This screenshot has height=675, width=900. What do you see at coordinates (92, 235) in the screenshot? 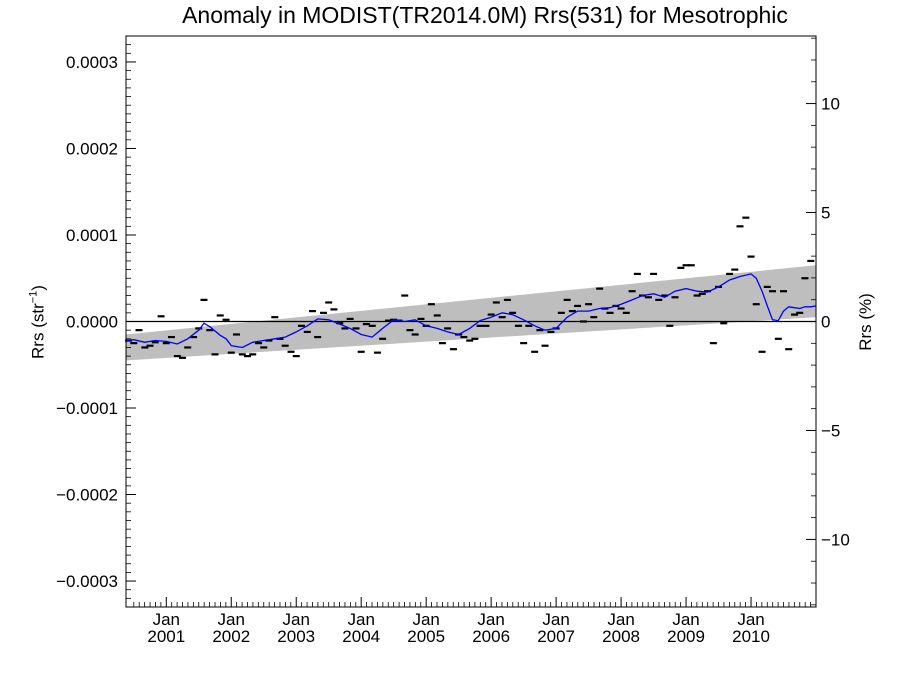
I see `left-tick-label-2: 0.0001` at bounding box center [92, 235].